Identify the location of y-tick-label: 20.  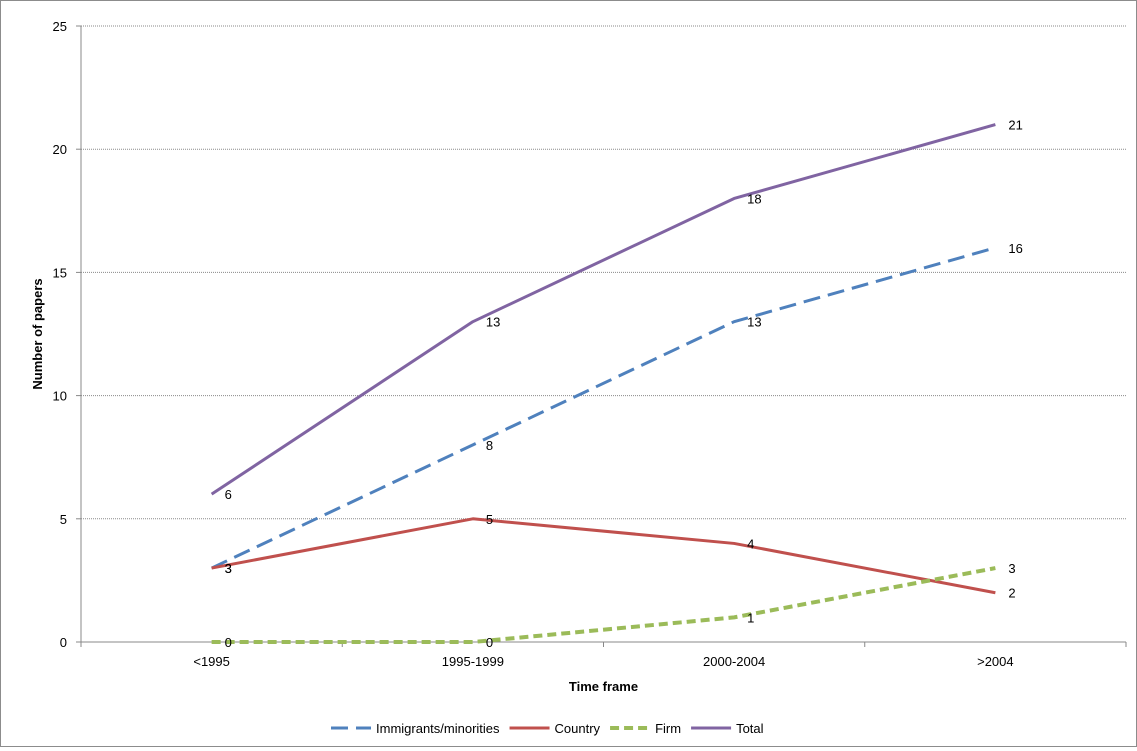
(60, 149).